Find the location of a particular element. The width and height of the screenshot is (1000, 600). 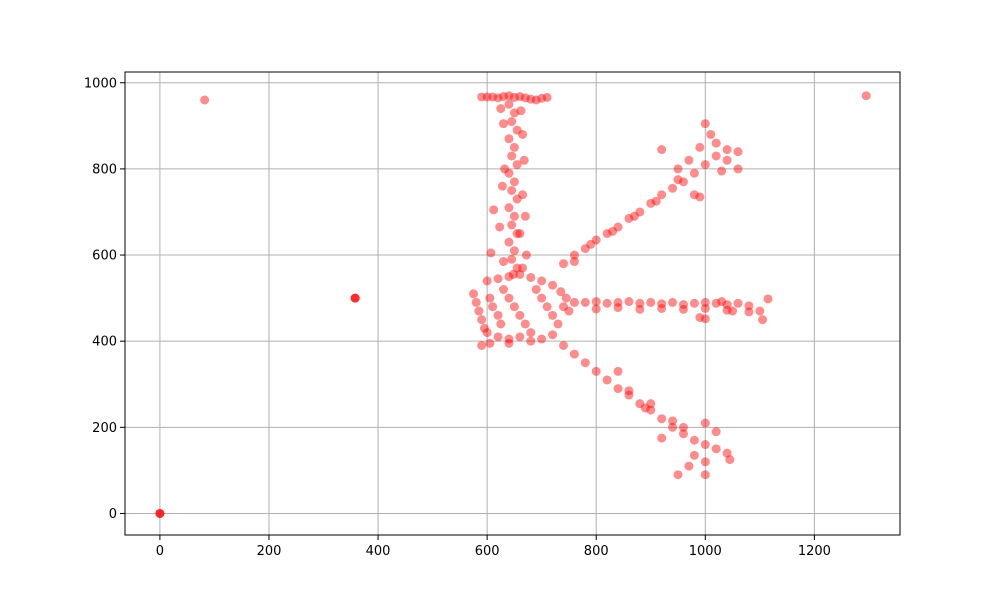

x-tick-label: 800 is located at coordinates (596, 551).